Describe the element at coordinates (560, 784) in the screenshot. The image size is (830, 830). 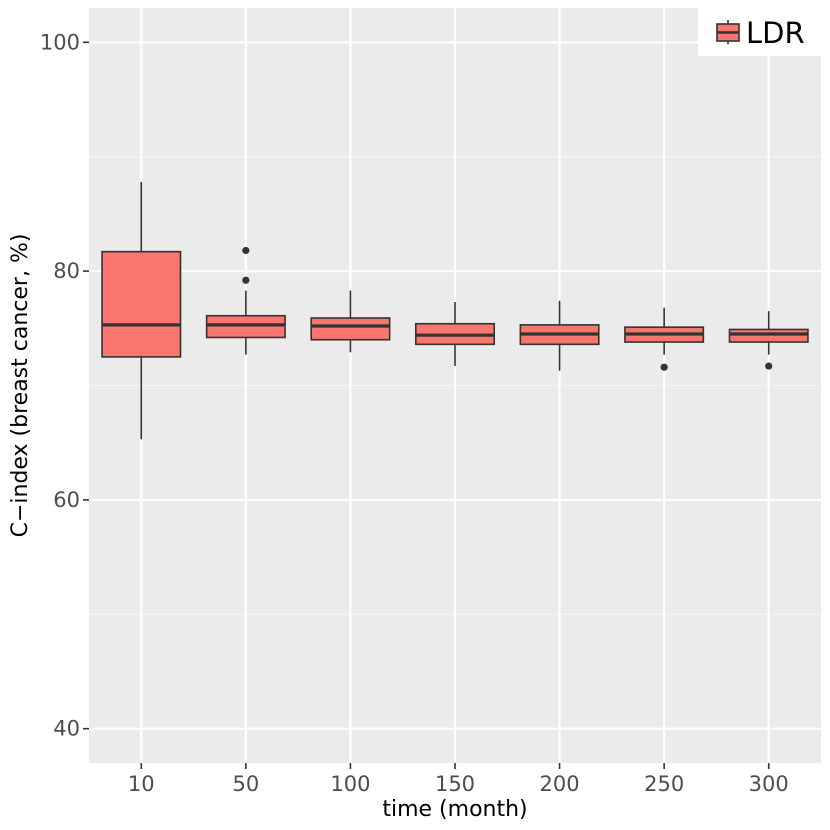
I see `x-tick-label: 200` at that location.